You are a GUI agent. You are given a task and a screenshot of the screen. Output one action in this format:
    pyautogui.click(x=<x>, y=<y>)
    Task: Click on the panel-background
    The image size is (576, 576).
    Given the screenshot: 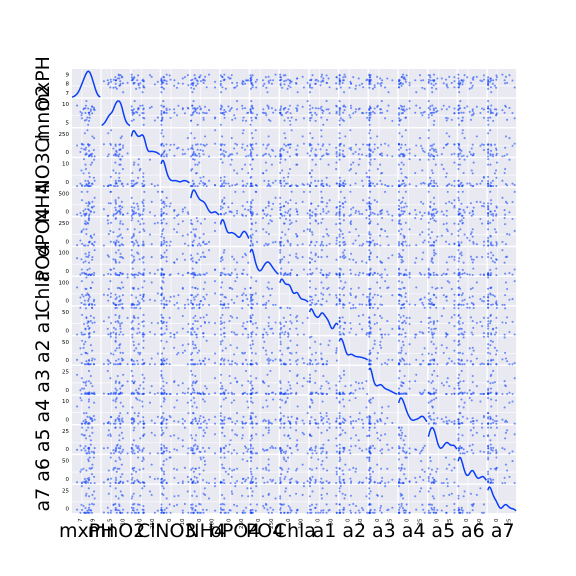 What is the action you would take?
    pyautogui.click(x=175, y=172)
    